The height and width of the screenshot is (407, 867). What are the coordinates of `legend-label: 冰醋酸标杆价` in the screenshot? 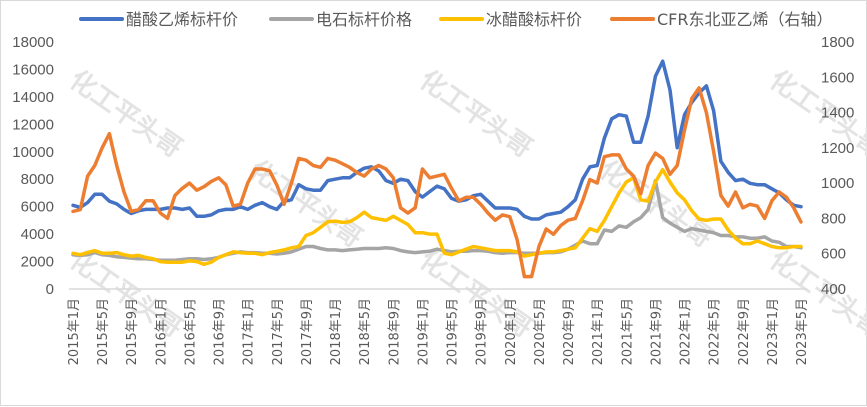 It's located at (534, 19).